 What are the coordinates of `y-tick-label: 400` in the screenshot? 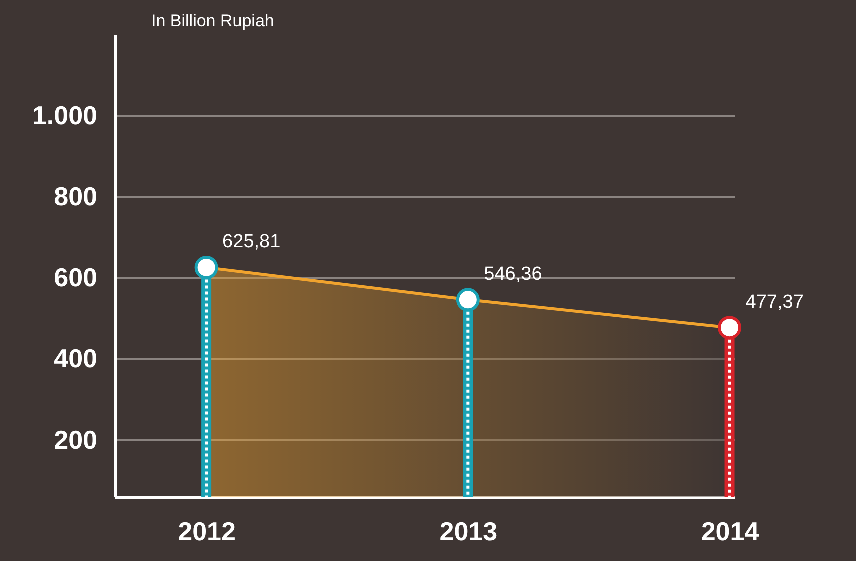 It's located at (76, 359).